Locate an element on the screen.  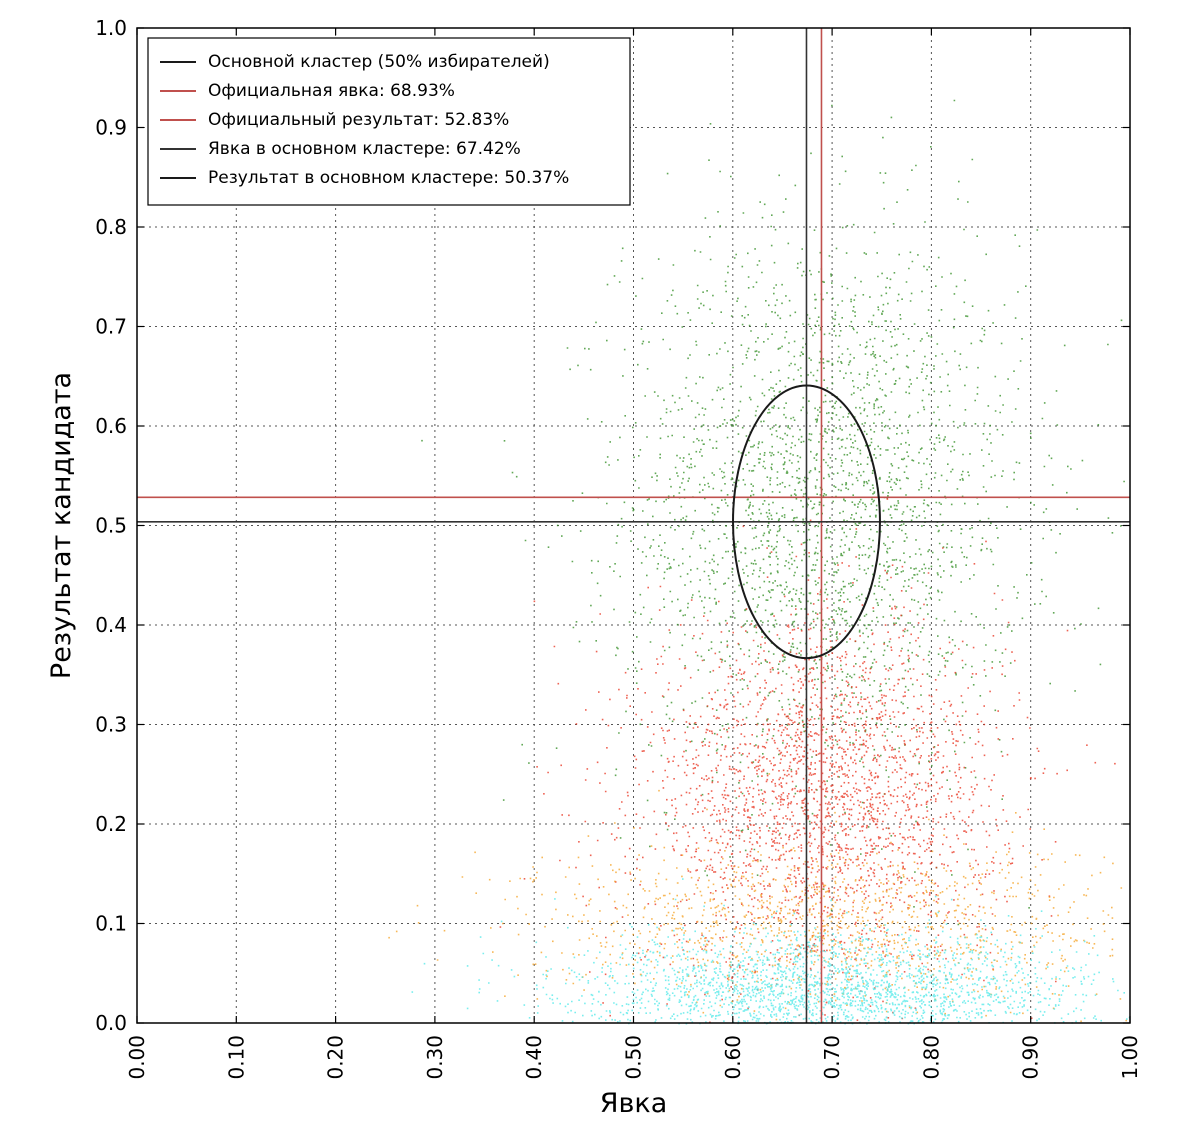
legend-box is located at coordinates (389, 121).